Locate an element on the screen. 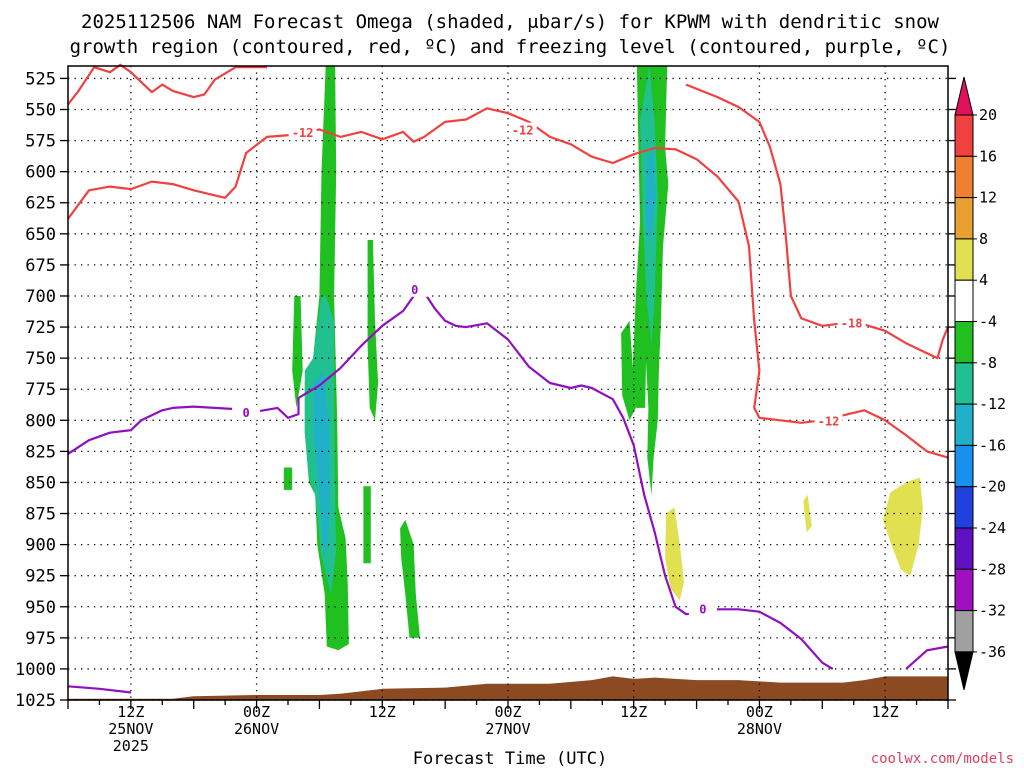 Image resolution: width=1024 pixels, height=768 pixels. contour-label-red-4-bg is located at coordinates (851, 323).